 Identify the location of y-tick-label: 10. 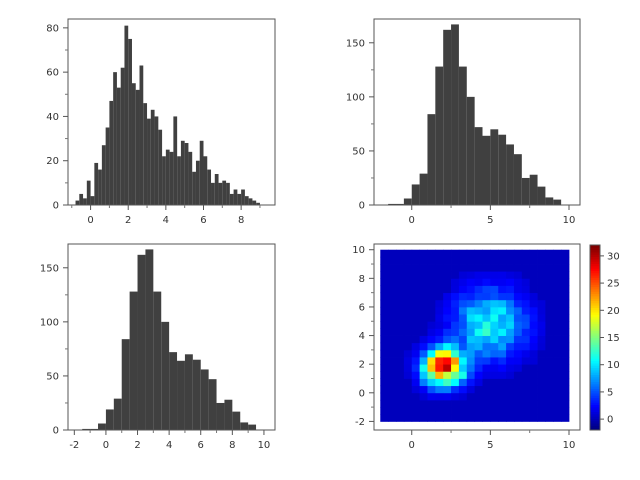
(358, 250).